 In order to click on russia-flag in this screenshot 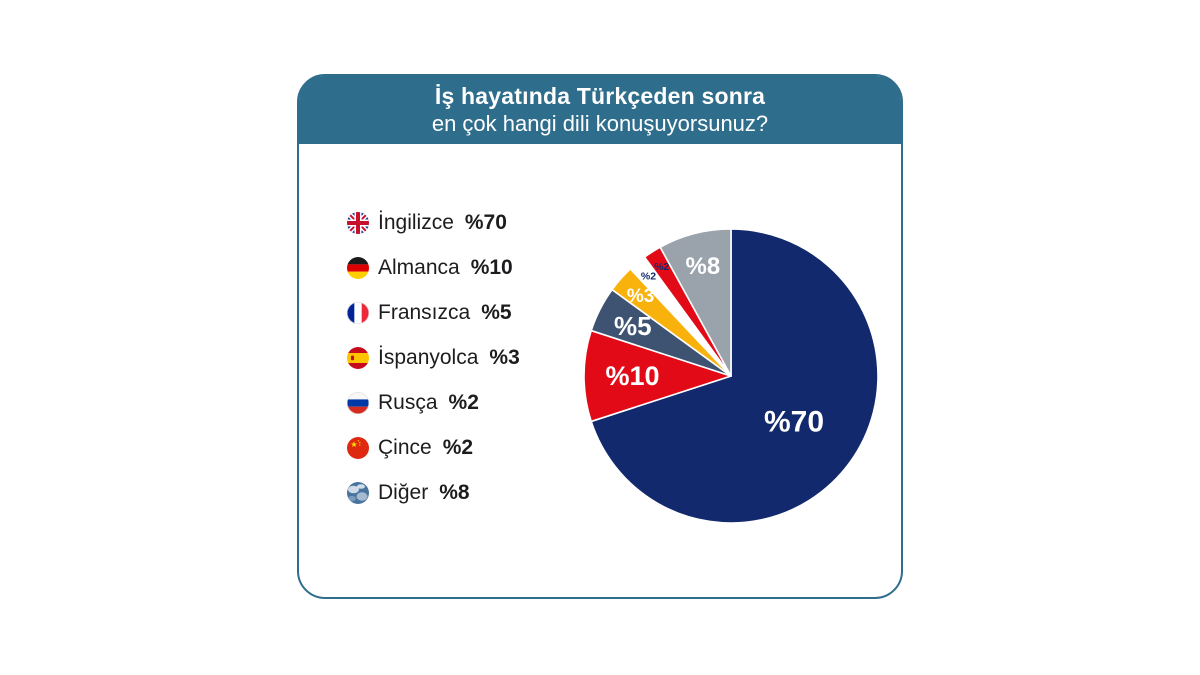, I will do `click(358, 402)`.